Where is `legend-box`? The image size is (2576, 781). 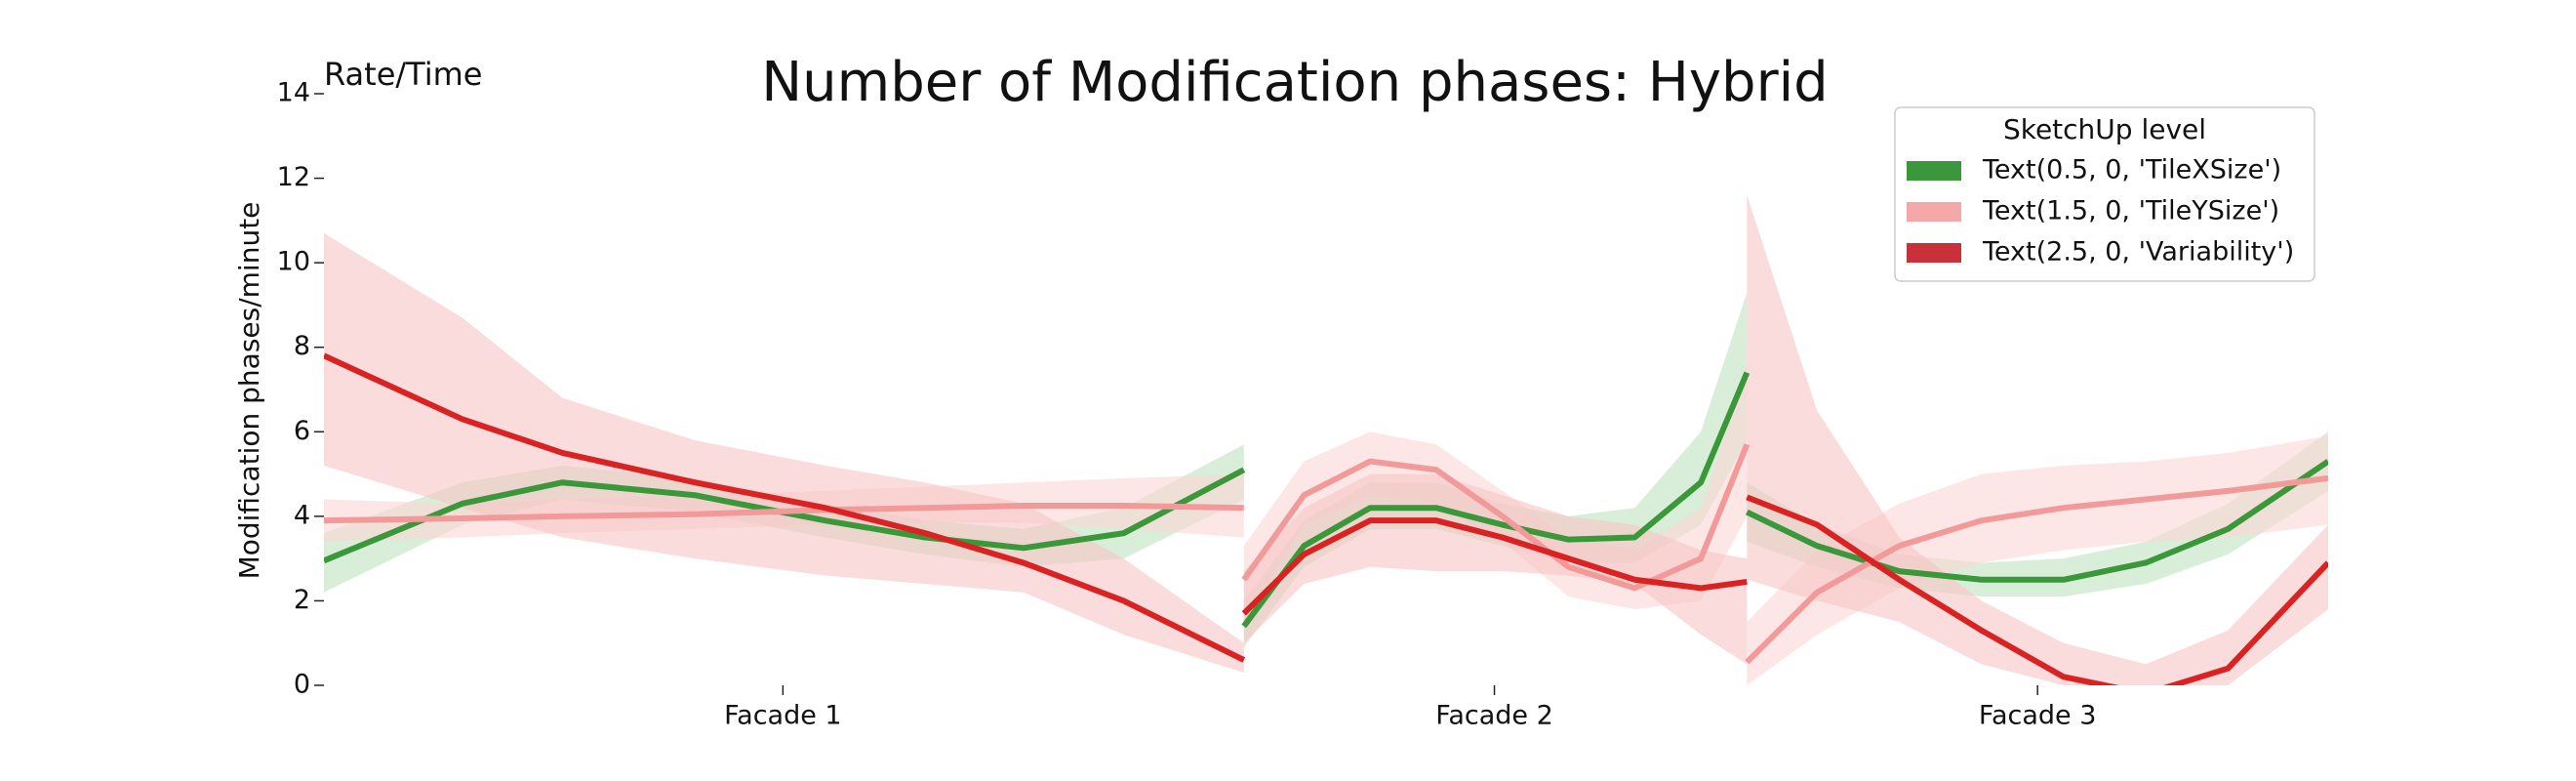 legend-box is located at coordinates (2104, 194).